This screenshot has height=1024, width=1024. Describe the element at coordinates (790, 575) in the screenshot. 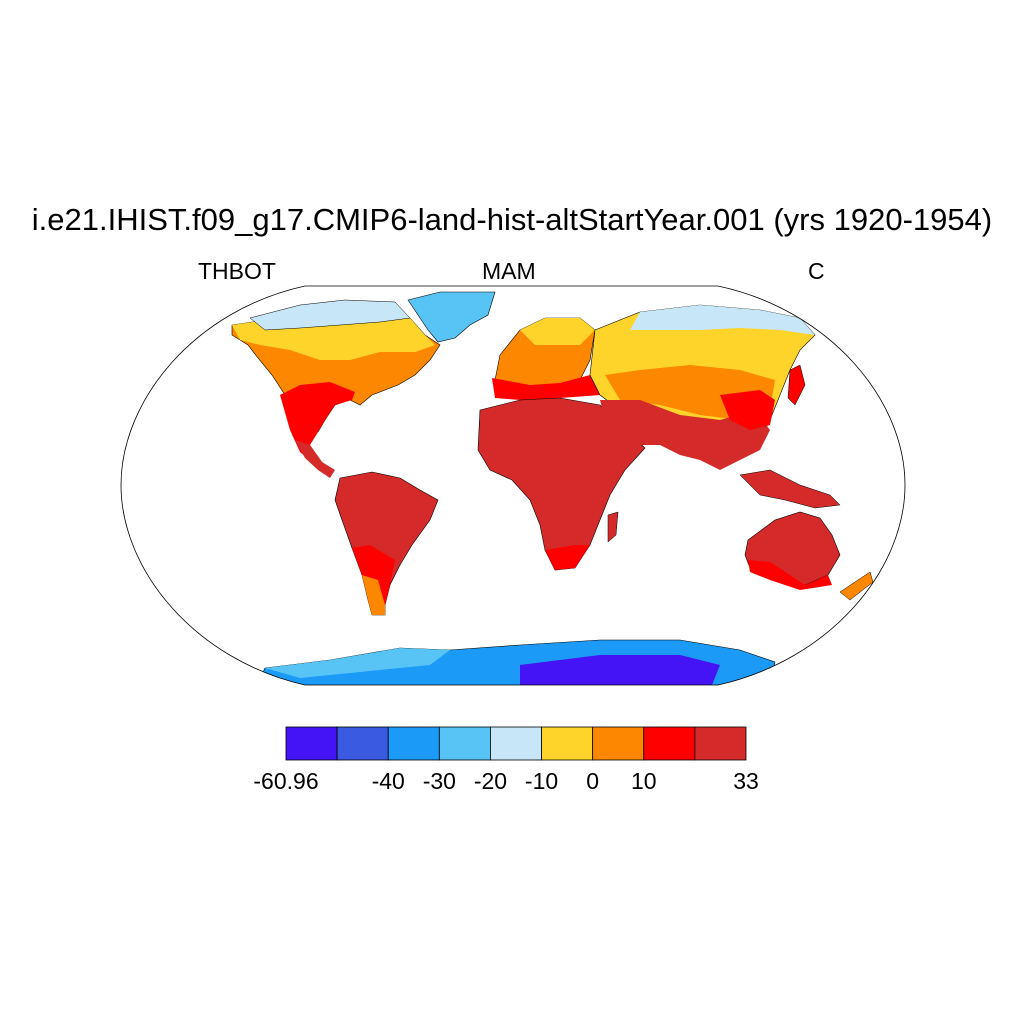

I see `australia-south` at that location.